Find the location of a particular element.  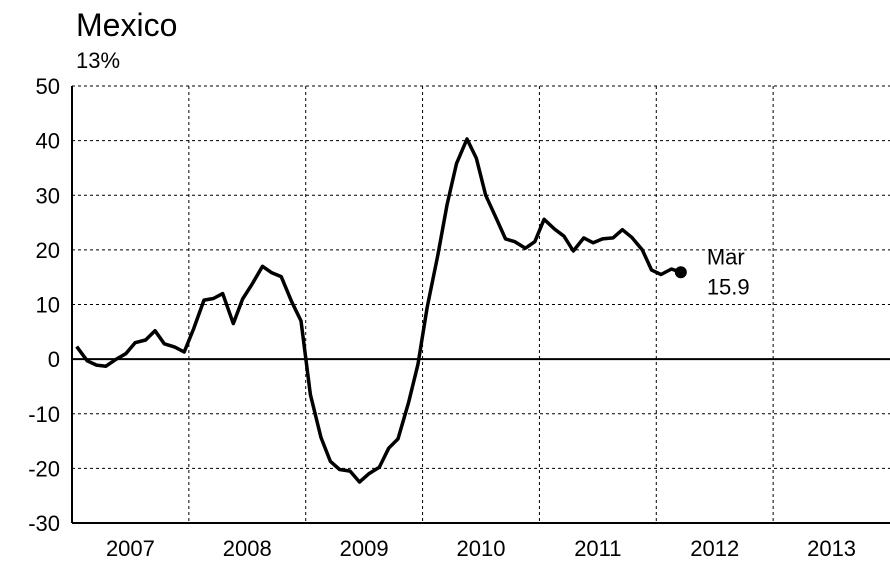

x-tick-label: 2010 is located at coordinates (481, 548).